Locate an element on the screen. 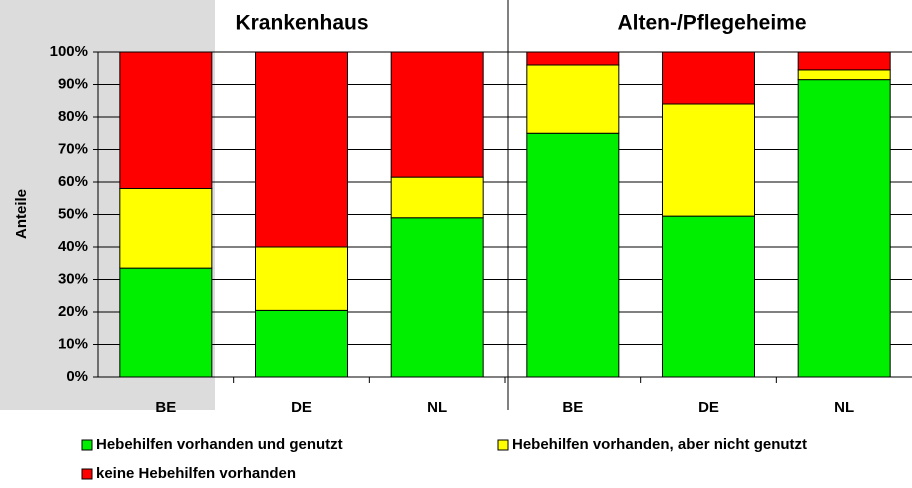 This screenshot has height=488, width=912. y-tick-label: 10% is located at coordinates (73, 343).